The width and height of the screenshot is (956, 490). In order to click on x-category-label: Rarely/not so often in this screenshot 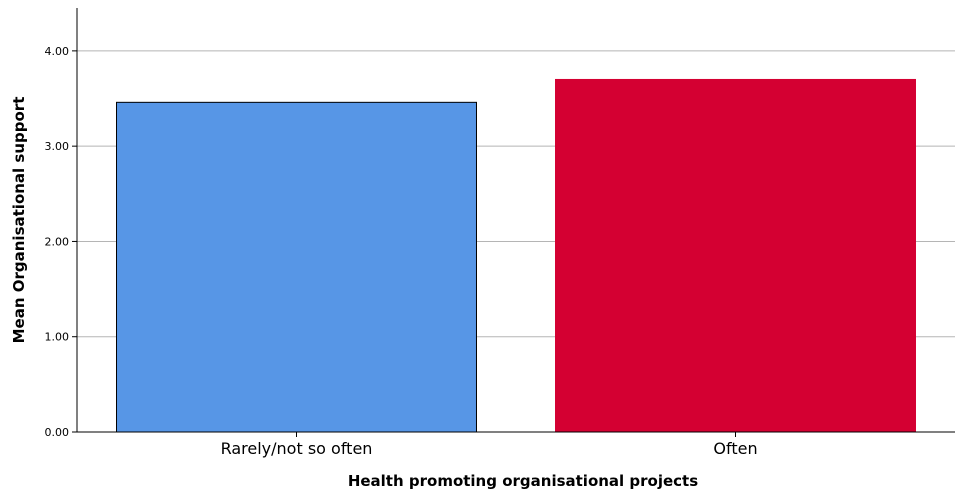, I will do `click(297, 448)`.